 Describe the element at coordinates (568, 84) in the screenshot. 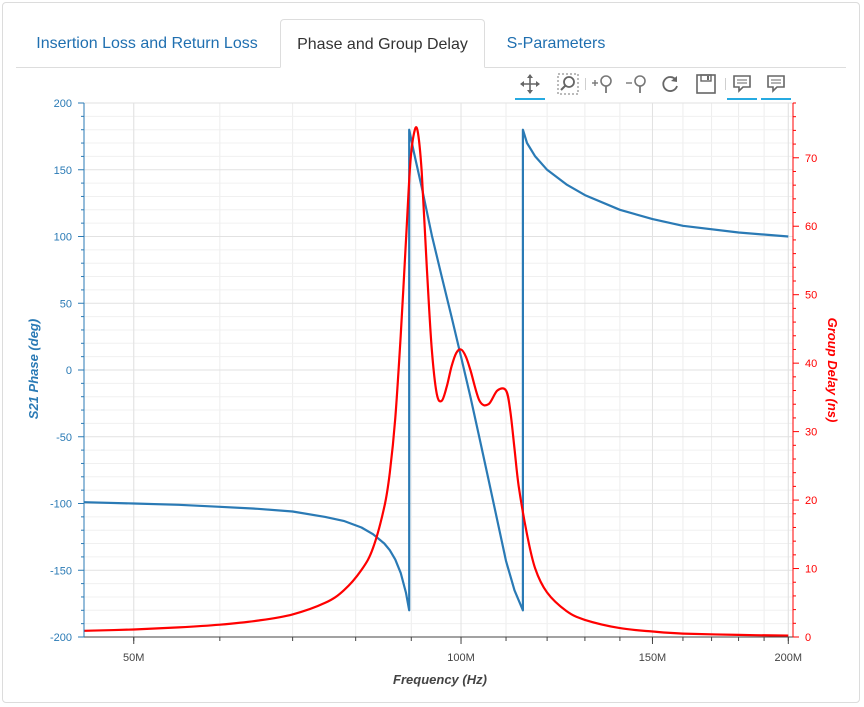

I see `box-zoom-icon` at that location.